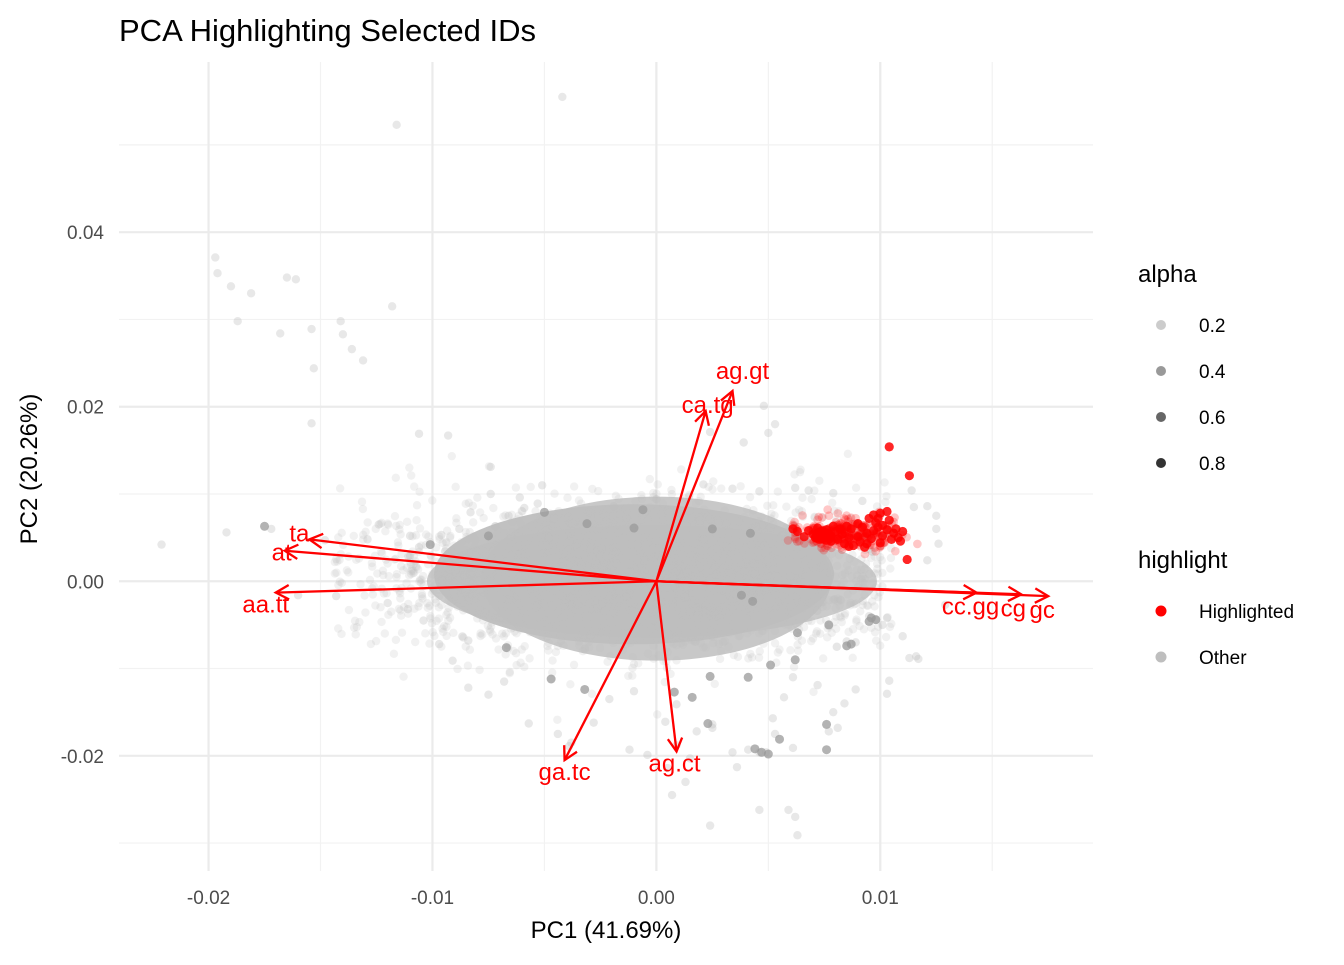  I want to click on x-tick-label: 0.01, so click(880, 898).